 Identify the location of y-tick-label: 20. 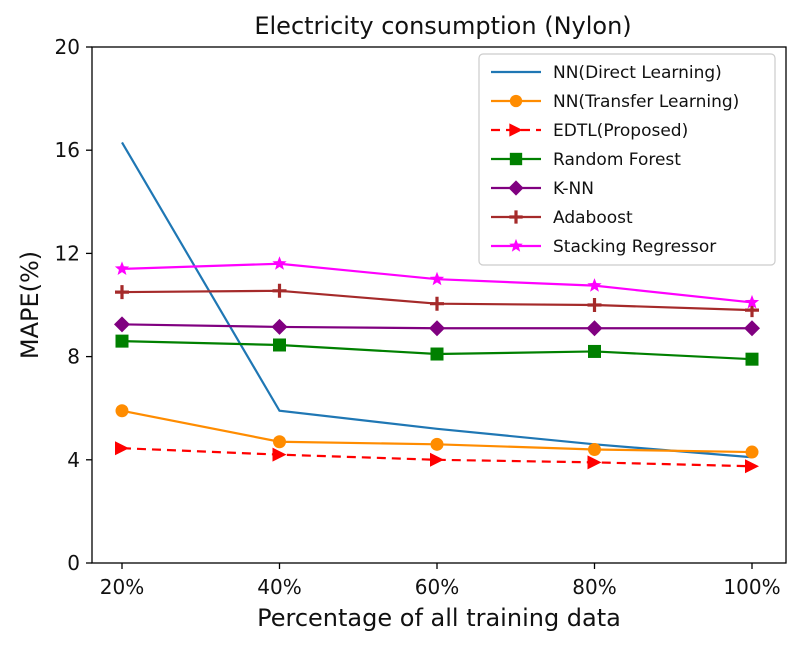
(67, 47).